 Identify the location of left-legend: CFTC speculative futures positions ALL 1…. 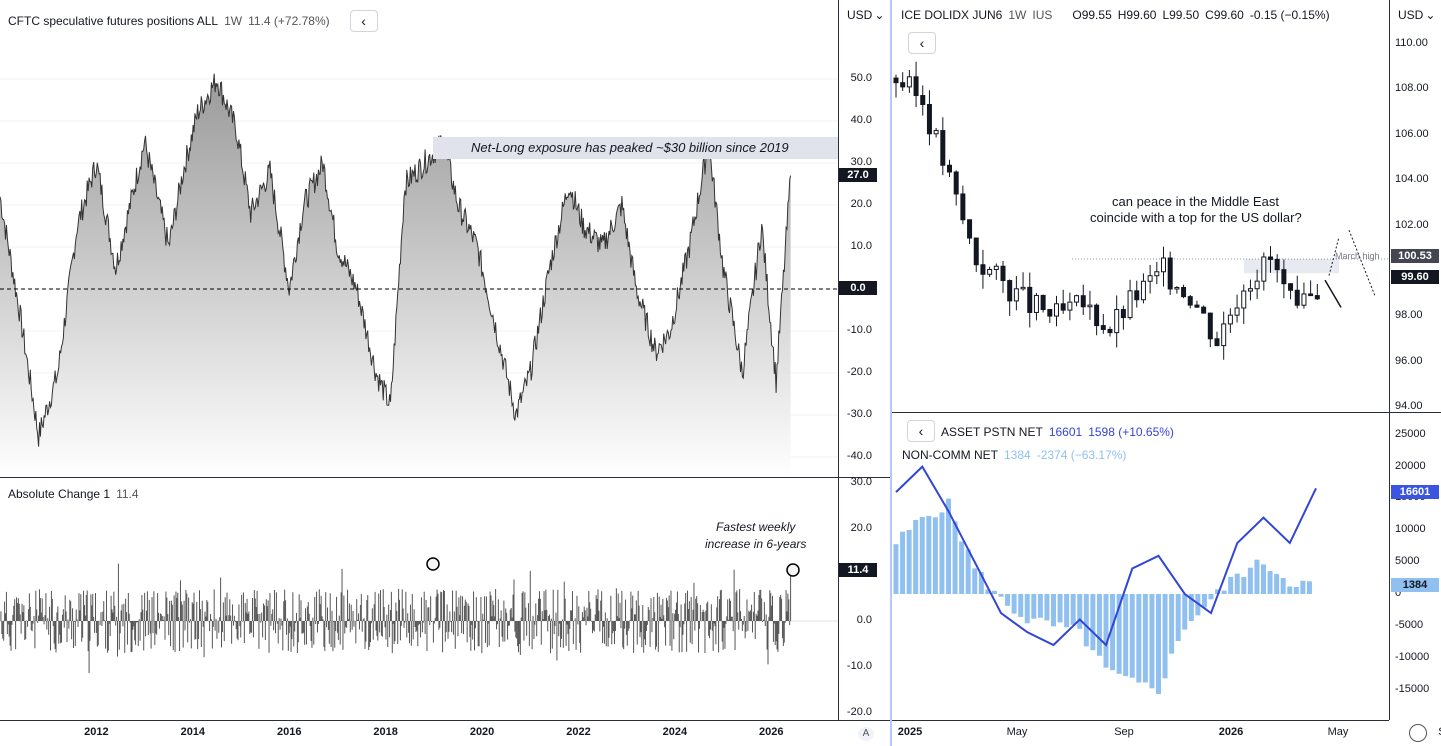
(193, 21).